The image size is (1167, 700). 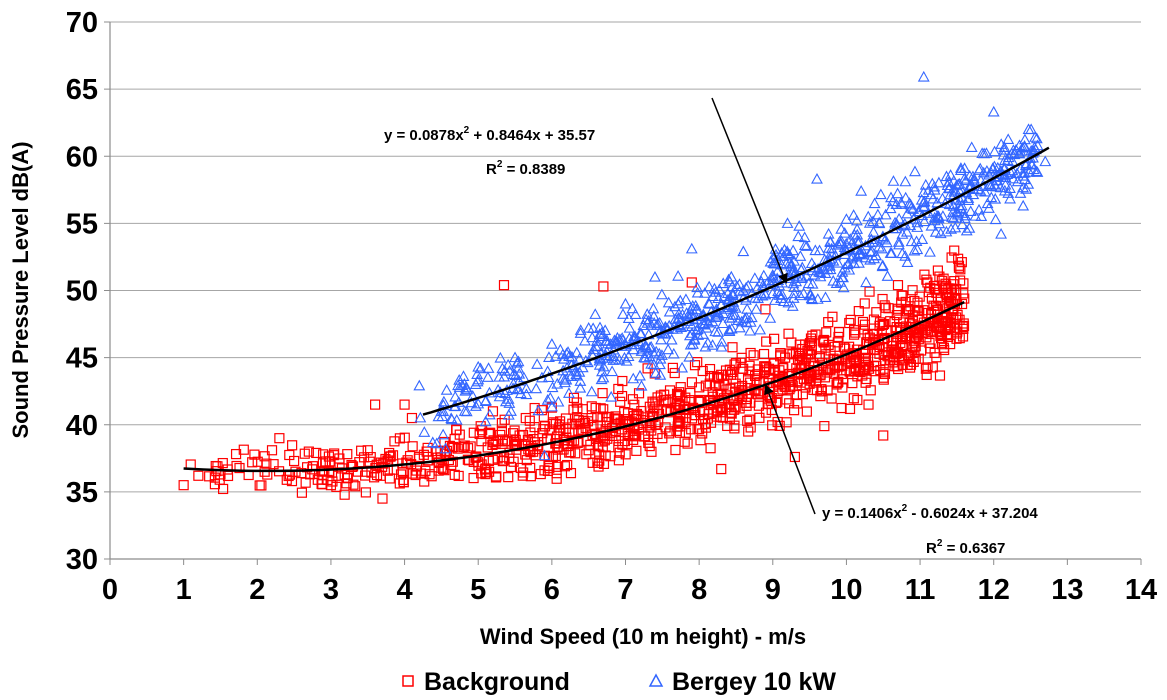 I want to click on x-axis-title: Wind Speed (10 m height) - m/s, so click(x=643, y=636).